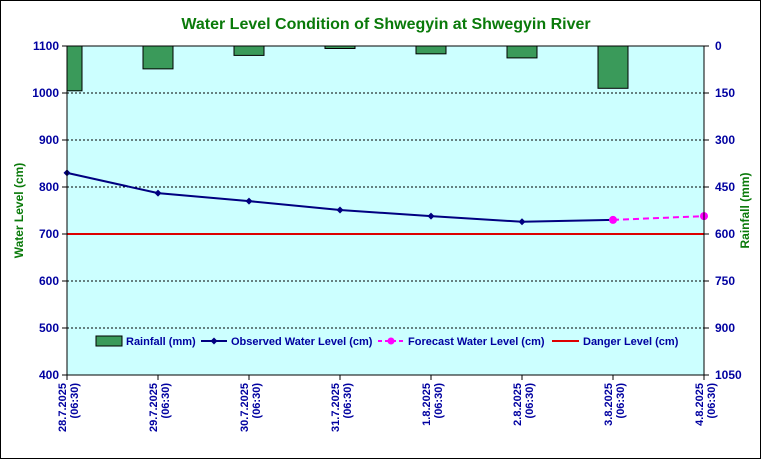 Image resolution: width=761 pixels, height=465 pixels. What do you see at coordinates (49, 328) in the screenshot?
I see `left-tick-label: 500` at bounding box center [49, 328].